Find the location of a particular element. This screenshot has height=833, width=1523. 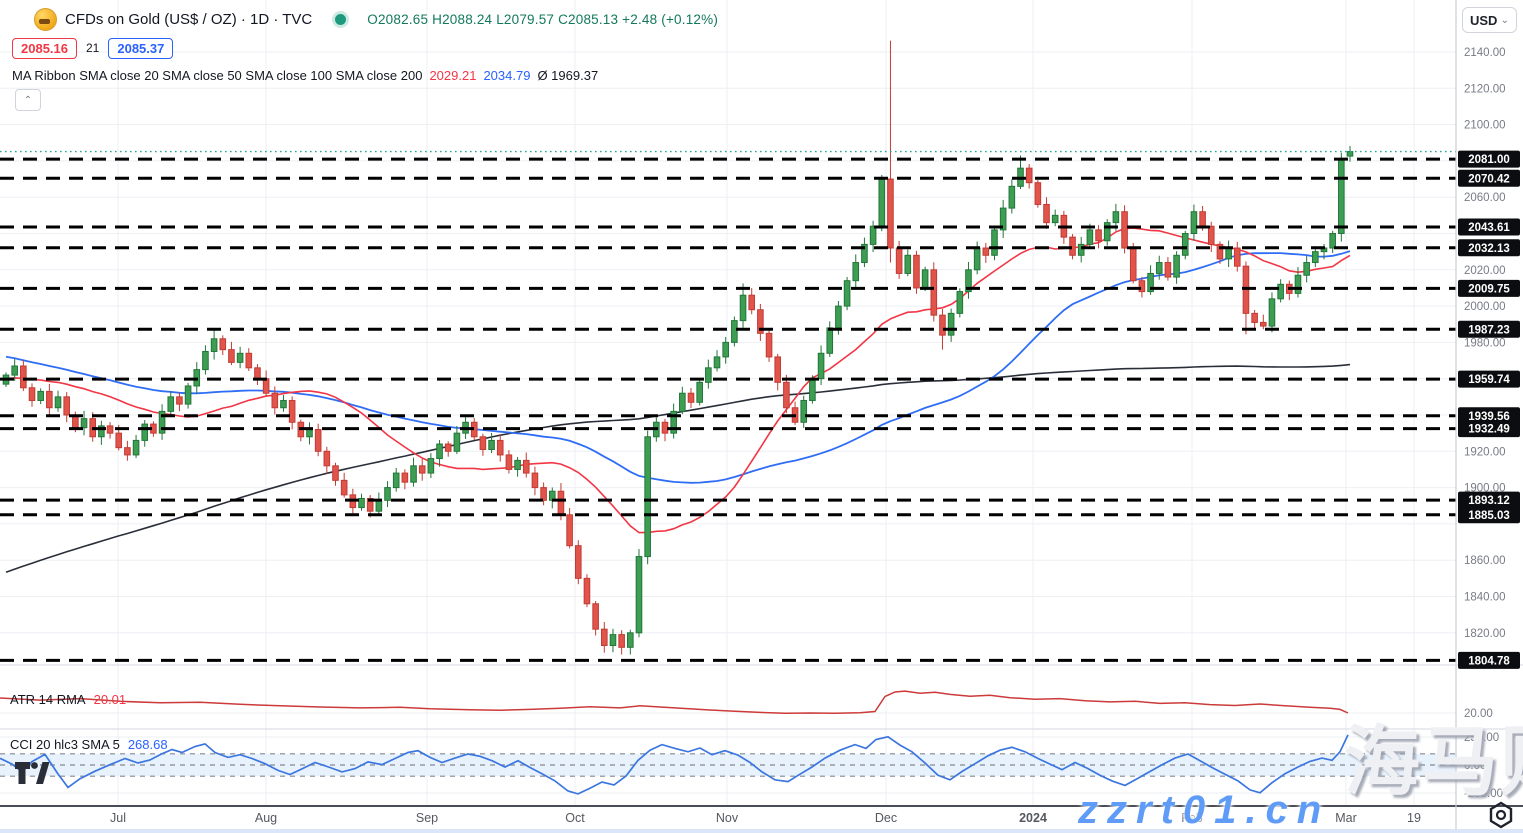

level-label: 1885.03 is located at coordinates (1489, 516).